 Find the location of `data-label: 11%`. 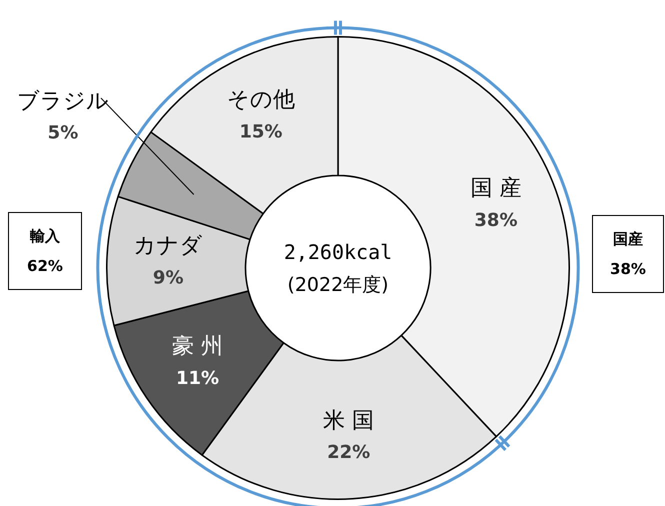

data-label: 11% is located at coordinates (198, 379).